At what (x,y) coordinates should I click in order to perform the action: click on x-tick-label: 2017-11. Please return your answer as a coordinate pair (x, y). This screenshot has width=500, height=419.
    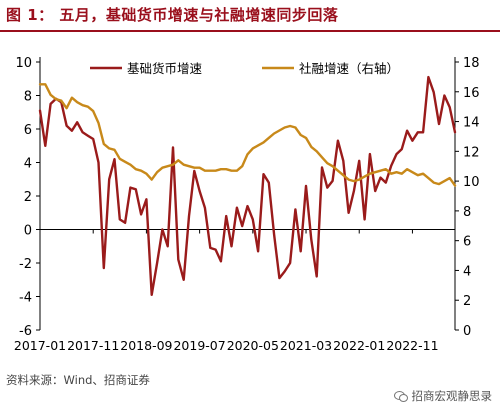
    Looking at the image, I should click on (93, 345).